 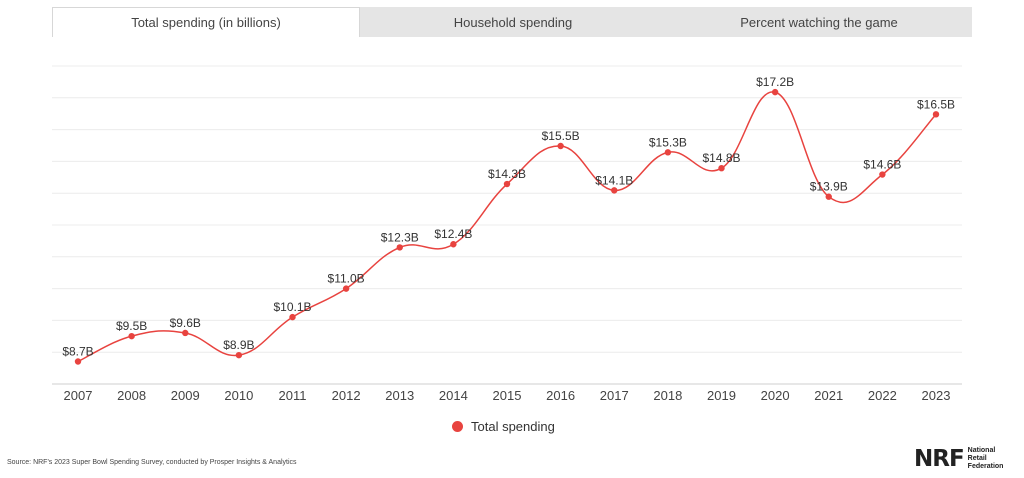 I want to click on legend: Total spending, so click(x=503, y=426).